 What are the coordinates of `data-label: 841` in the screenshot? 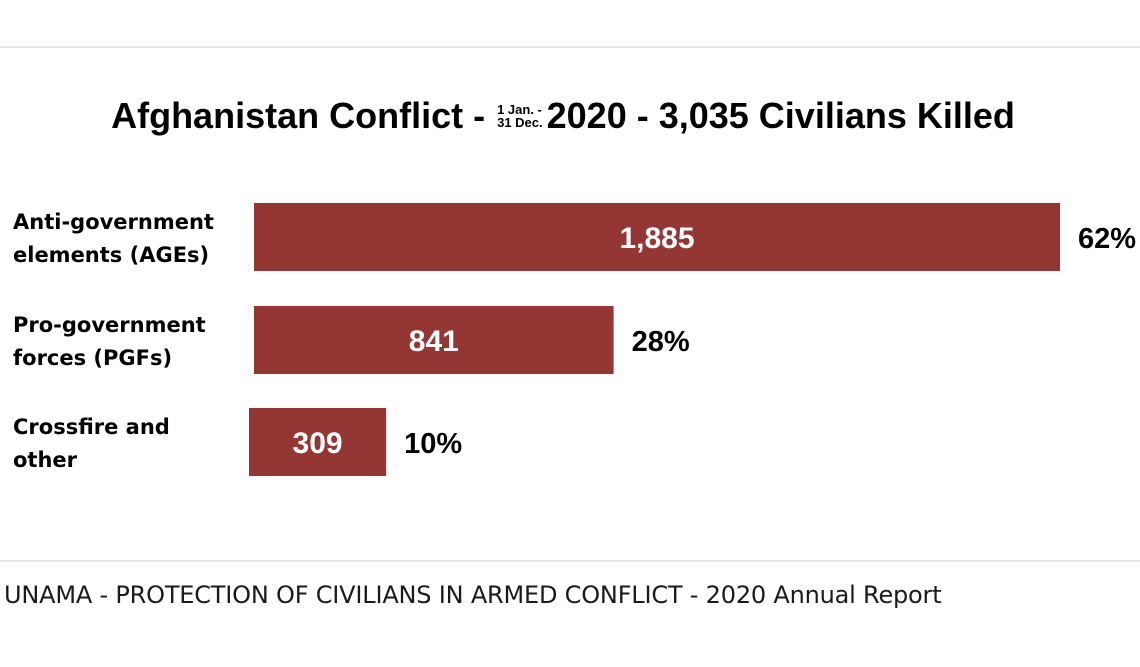 It's located at (434, 341).